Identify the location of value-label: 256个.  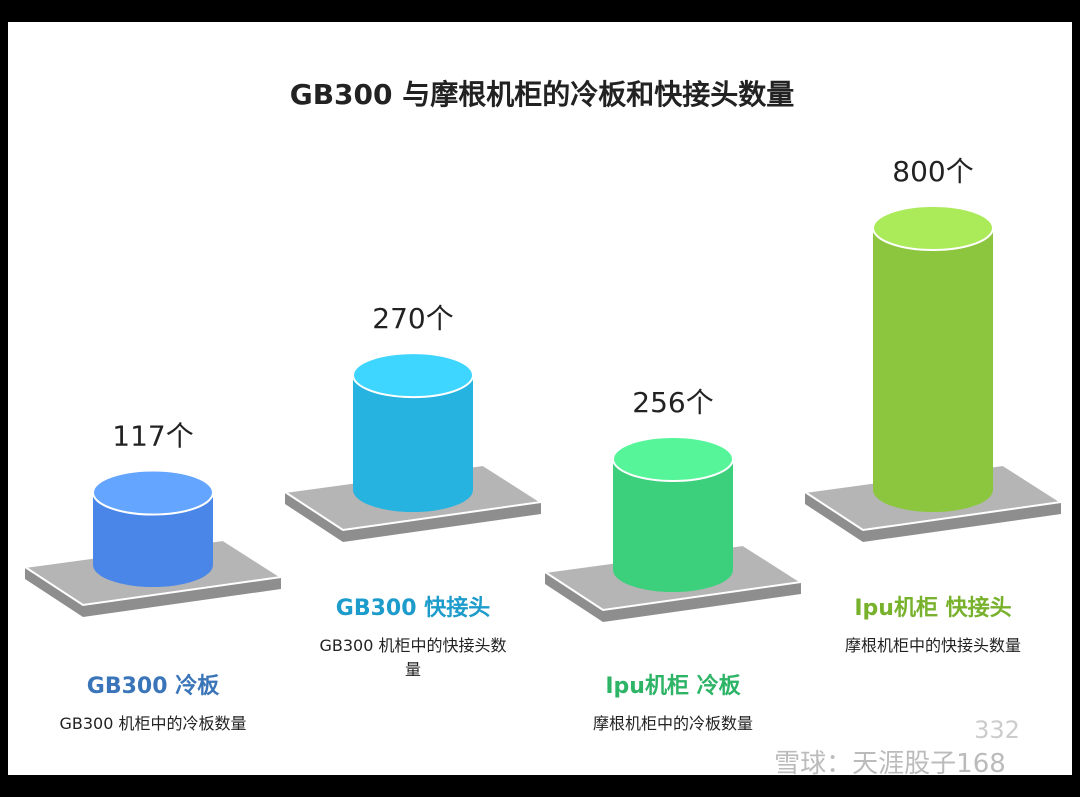
(672, 402).